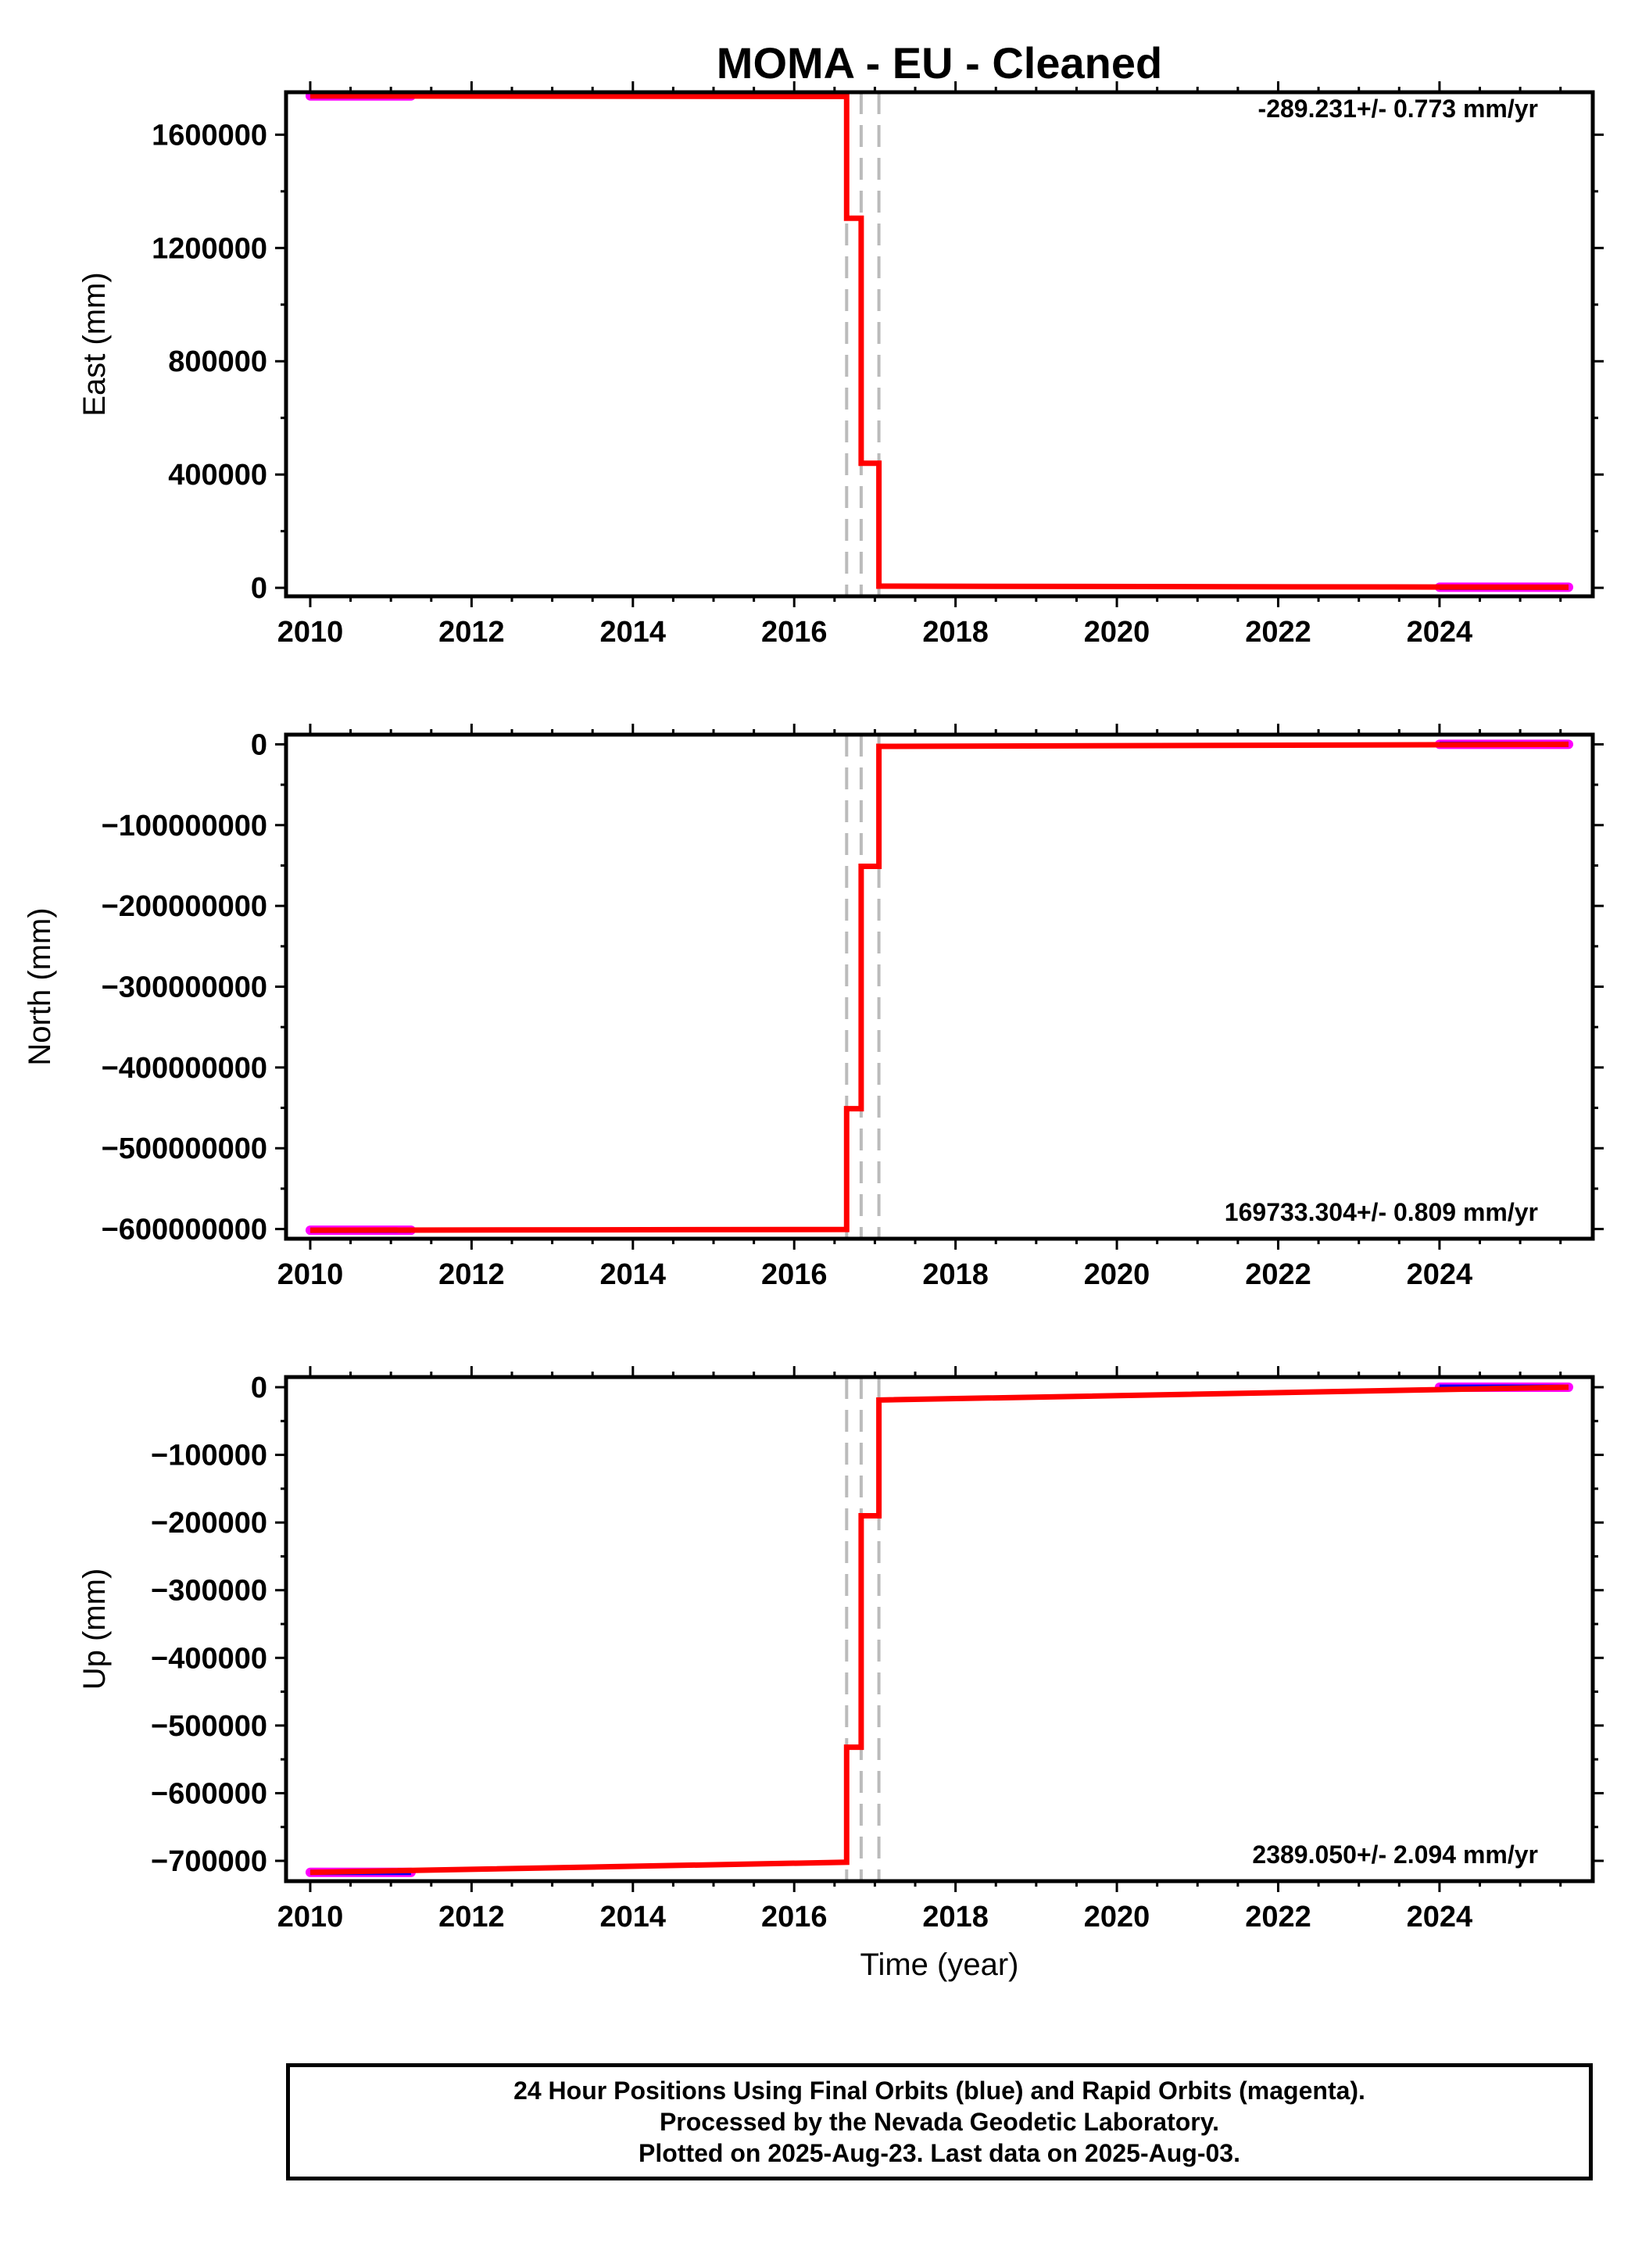 The width and height of the screenshot is (1642, 2268). What do you see at coordinates (184, 906) in the screenshot?
I see `y-tick-label: −200000000` at bounding box center [184, 906].